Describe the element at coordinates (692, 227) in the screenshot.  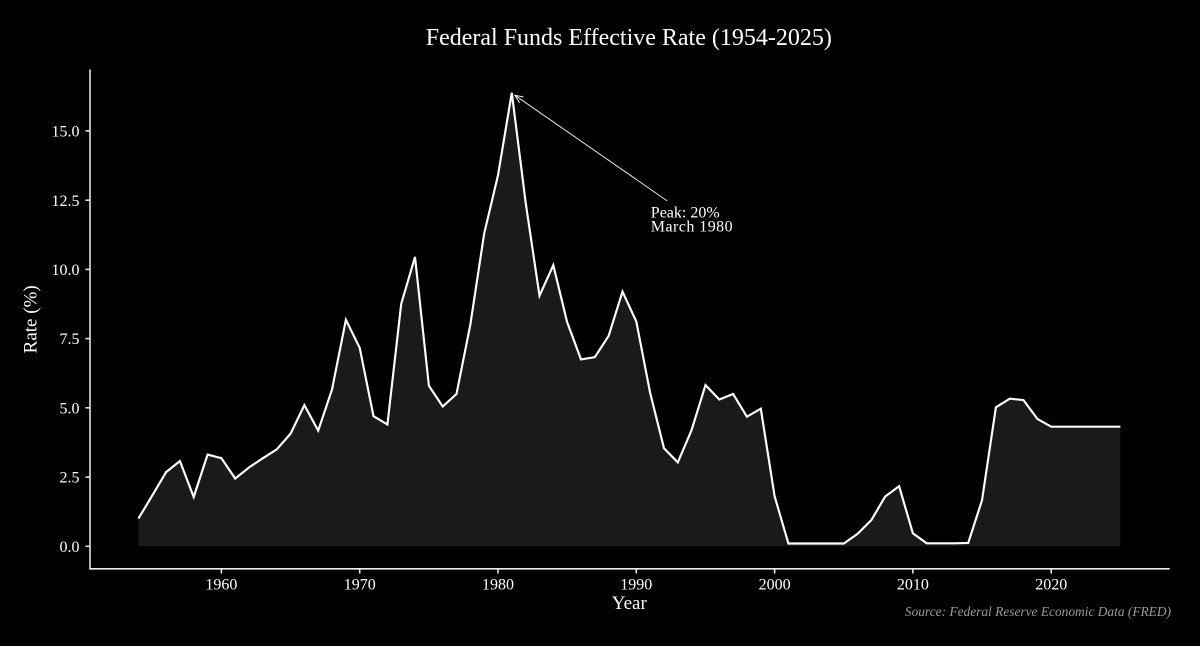
I see `svg-text: March 1980` at that location.